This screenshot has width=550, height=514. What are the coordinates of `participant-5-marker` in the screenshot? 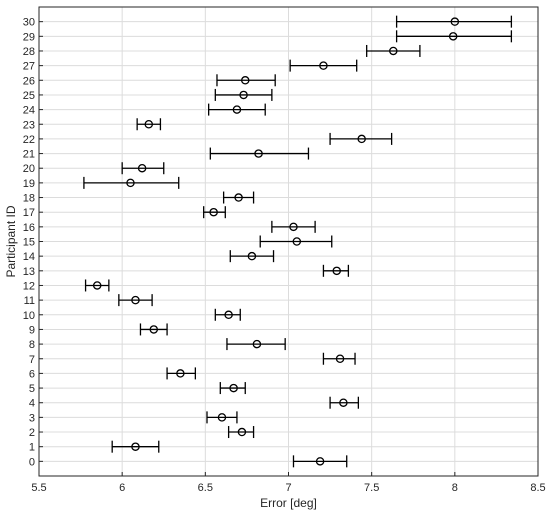 It's located at (232, 388).